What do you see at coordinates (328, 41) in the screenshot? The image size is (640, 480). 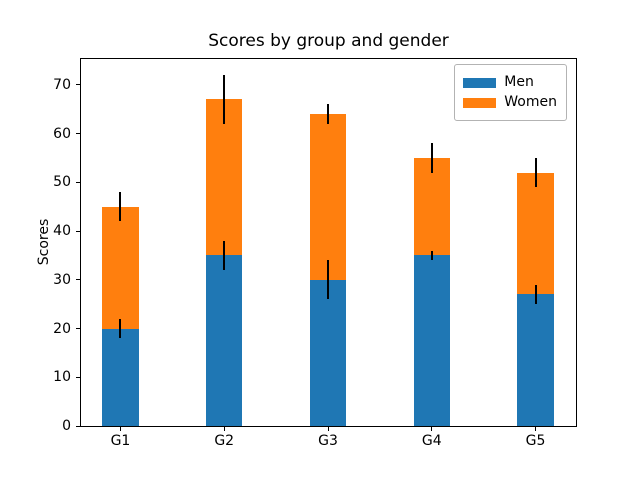 I see `chart-title: Scores by group and gender` at bounding box center [328, 41].